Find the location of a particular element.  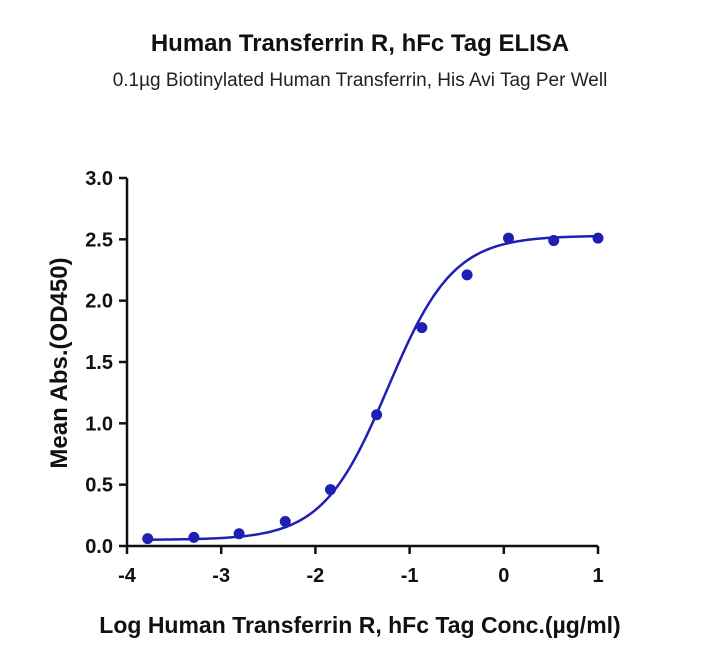

x-tick-label: 1 is located at coordinates (597, 576).